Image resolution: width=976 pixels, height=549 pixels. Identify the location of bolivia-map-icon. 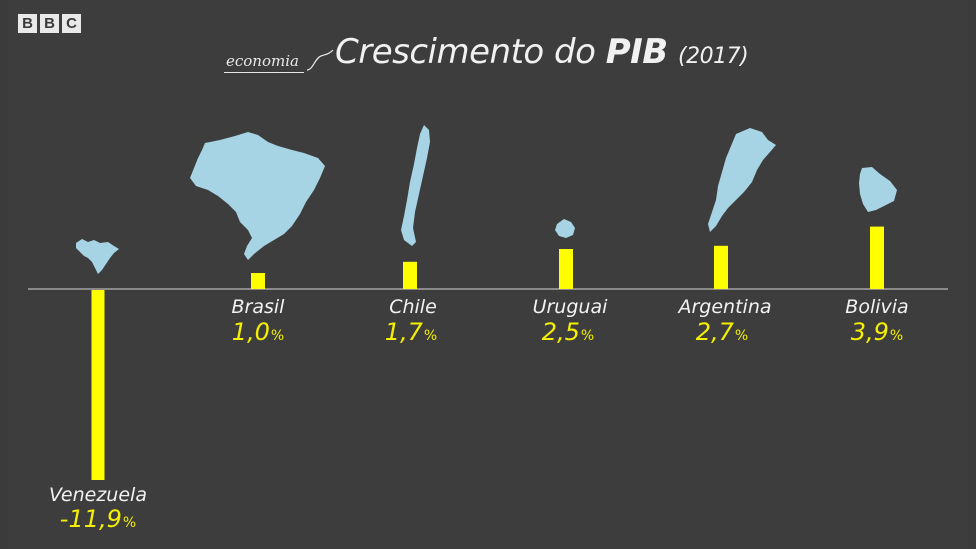
(878, 189).